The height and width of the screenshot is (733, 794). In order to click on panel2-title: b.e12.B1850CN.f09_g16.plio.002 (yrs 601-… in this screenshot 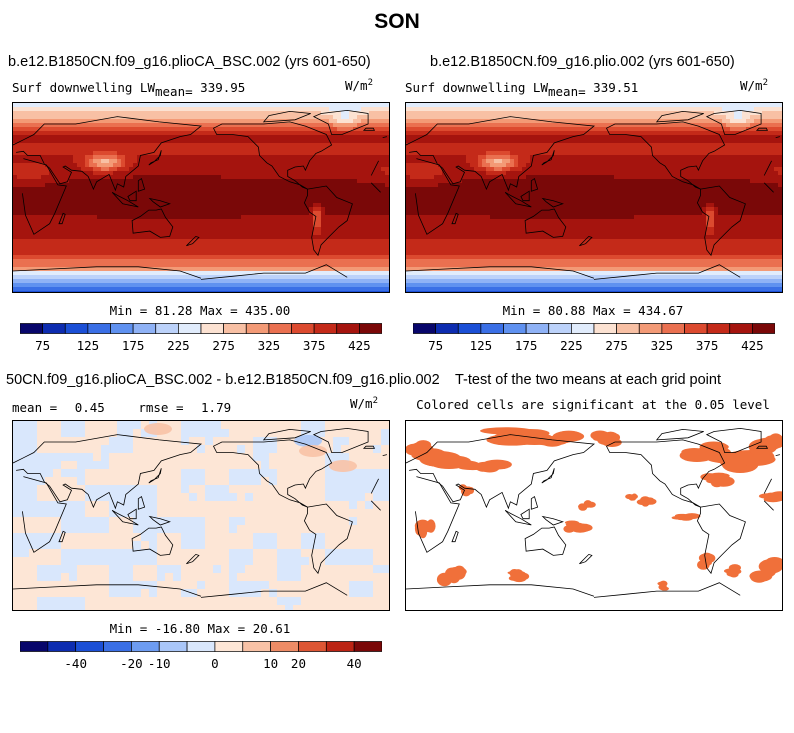, I will do `click(582, 62)`.